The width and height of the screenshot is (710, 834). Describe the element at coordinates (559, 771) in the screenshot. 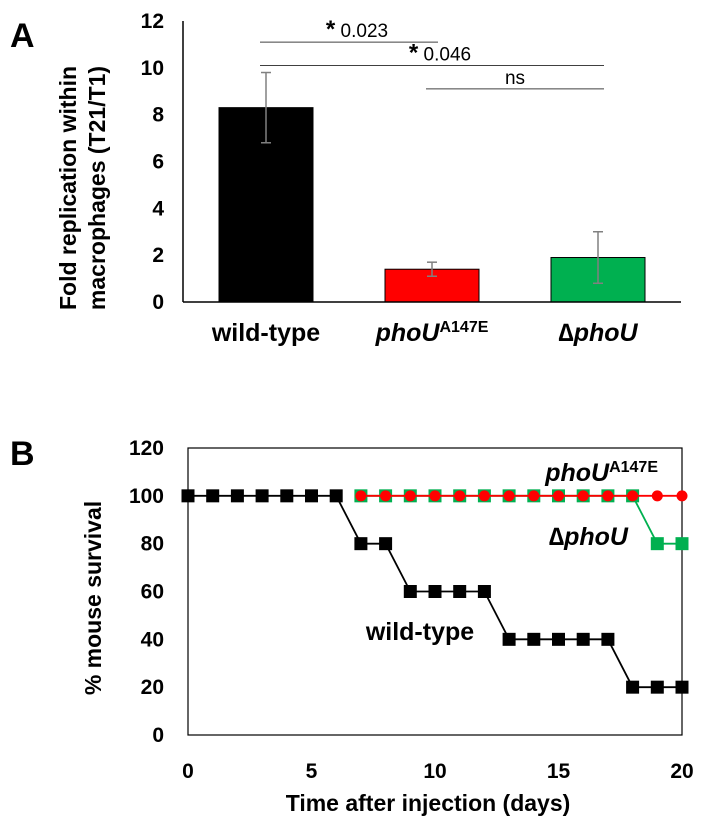

I see `panel-b-x-tick-label: 15` at that location.